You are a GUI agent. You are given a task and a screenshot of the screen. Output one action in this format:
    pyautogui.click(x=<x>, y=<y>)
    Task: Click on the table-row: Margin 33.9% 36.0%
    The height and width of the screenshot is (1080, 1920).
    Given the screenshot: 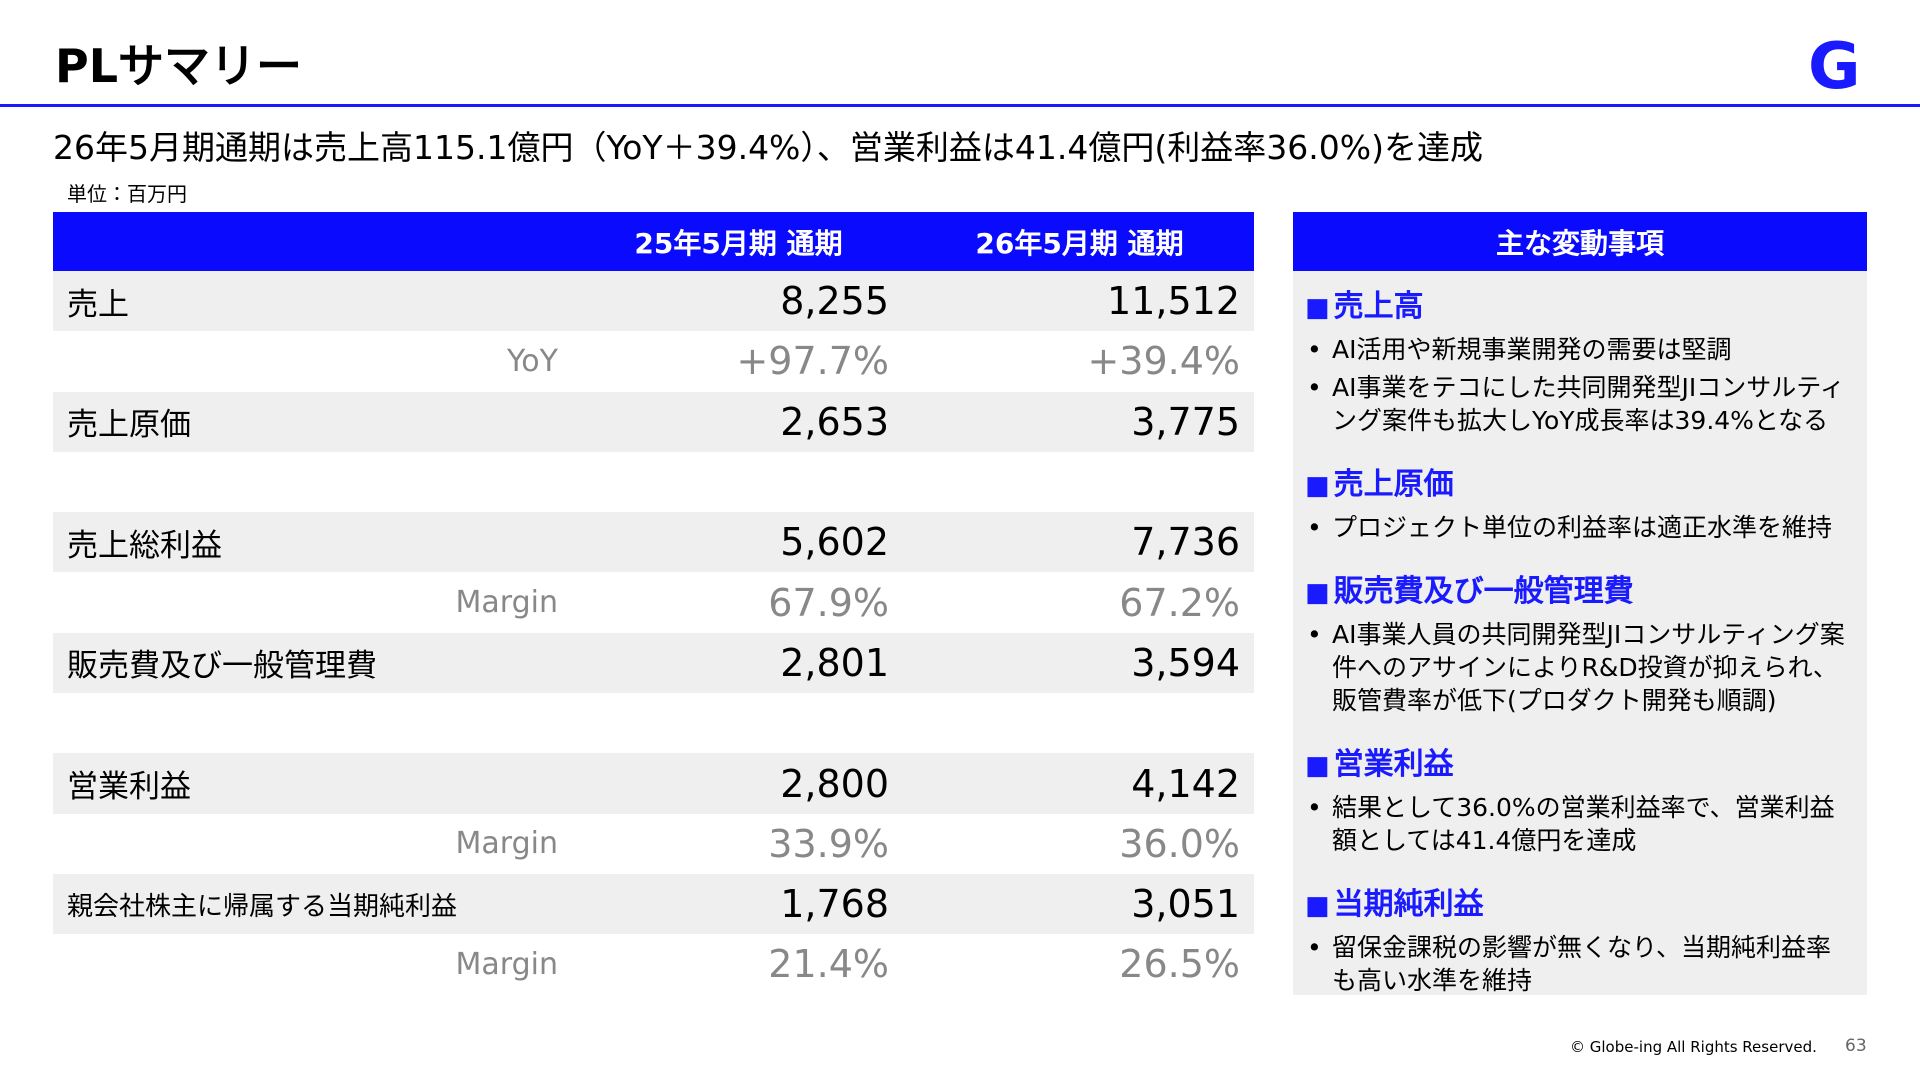 What is the action you would take?
    pyautogui.click(x=653, y=844)
    